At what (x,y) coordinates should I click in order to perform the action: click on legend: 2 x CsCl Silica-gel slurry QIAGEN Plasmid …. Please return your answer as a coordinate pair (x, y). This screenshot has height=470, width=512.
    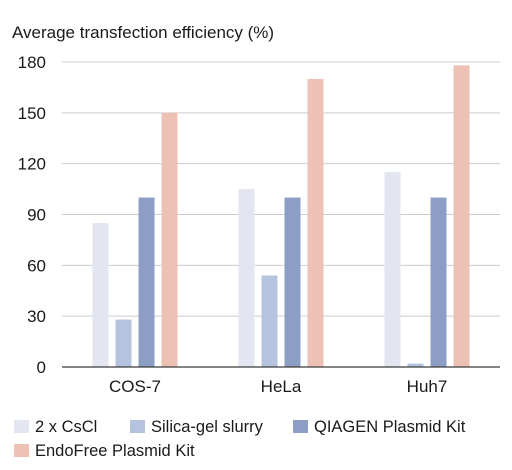
    Looking at the image, I should click on (240, 439).